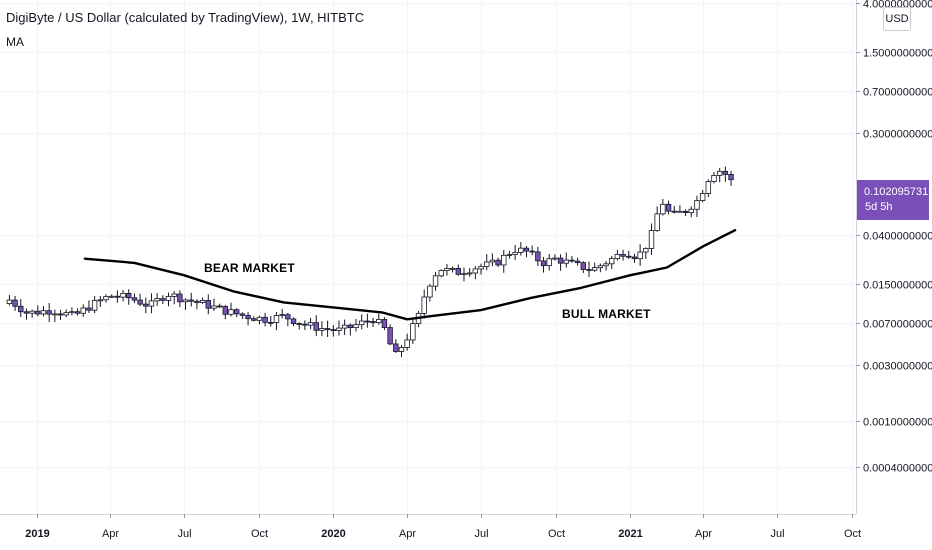  I want to click on x-axis: 2019 Apr Jul Oct 2020 Apr Jul Oct 2021 Apr Jul Oct, so click(443, 527).